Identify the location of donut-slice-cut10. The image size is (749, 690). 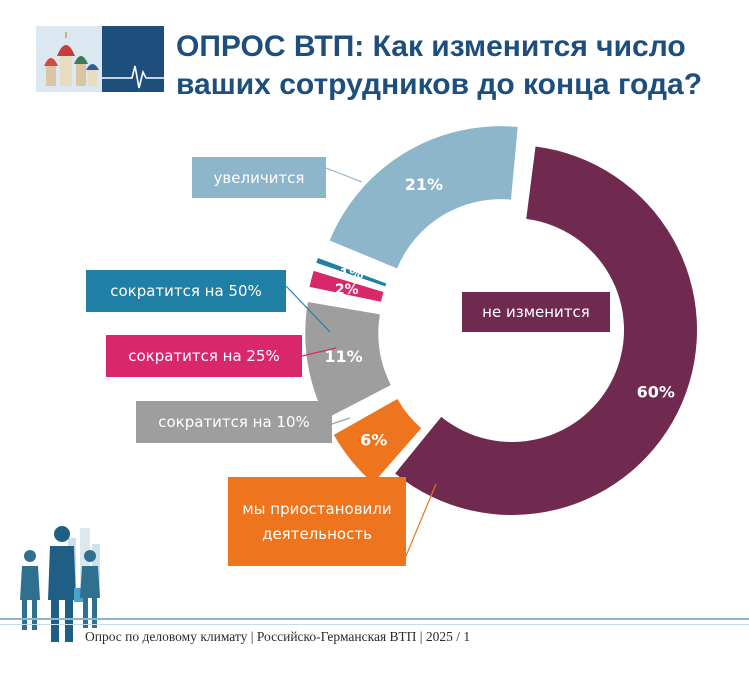
(348, 360).